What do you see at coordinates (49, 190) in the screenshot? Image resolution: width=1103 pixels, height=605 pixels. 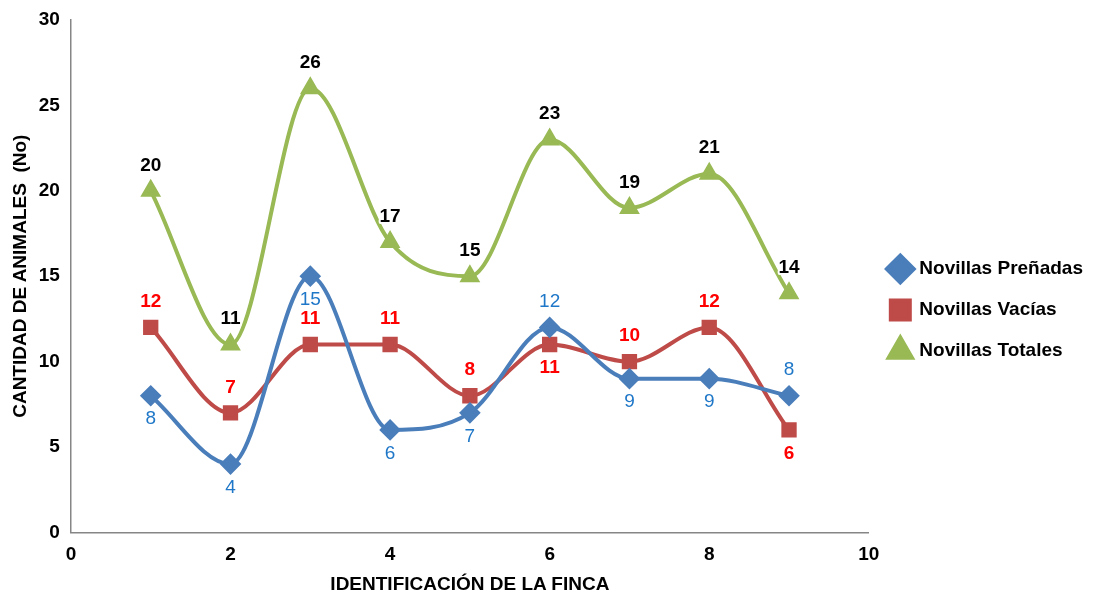 I see `y-tick-label: 20` at bounding box center [49, 190].